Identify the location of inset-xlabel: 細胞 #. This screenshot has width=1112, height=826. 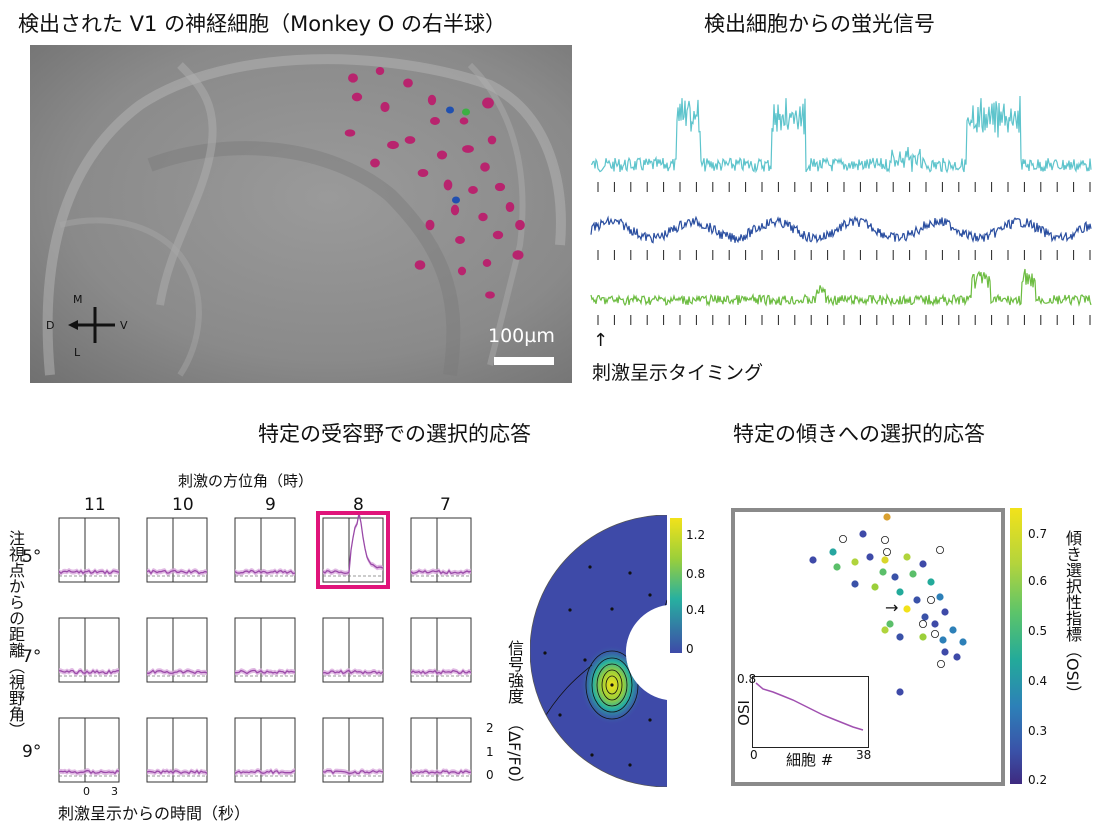
(810, 760).